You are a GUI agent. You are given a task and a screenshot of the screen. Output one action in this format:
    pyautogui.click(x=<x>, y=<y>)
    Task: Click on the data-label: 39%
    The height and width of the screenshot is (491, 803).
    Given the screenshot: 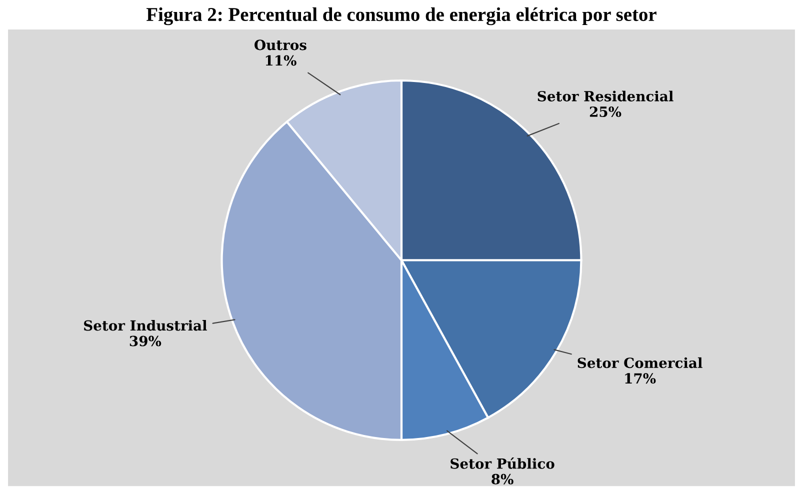 What is the action you would take?
    pyautogui.click(x=146, y=341)
    